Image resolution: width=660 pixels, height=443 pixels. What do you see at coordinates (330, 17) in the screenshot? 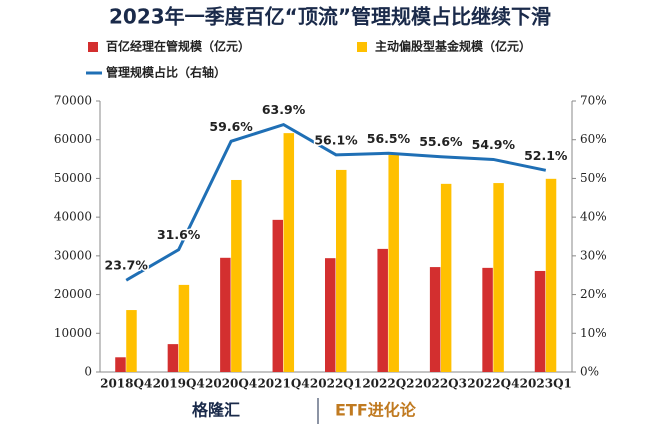
I see `chart-title: 2023年一季度百亿“顶流”管理规模占比继续下滑` at bounding box center [330, 17].